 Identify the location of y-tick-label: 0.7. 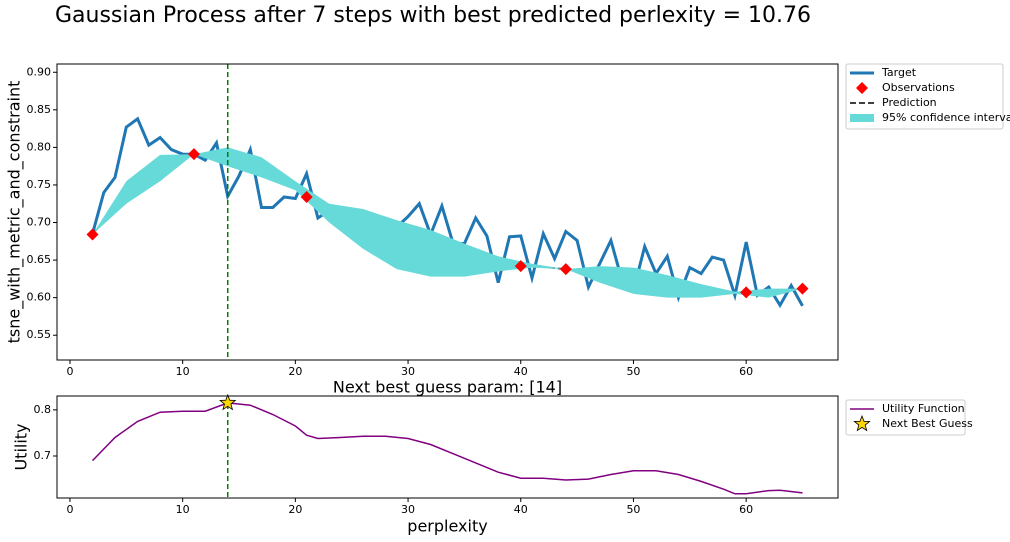
(43, 455).